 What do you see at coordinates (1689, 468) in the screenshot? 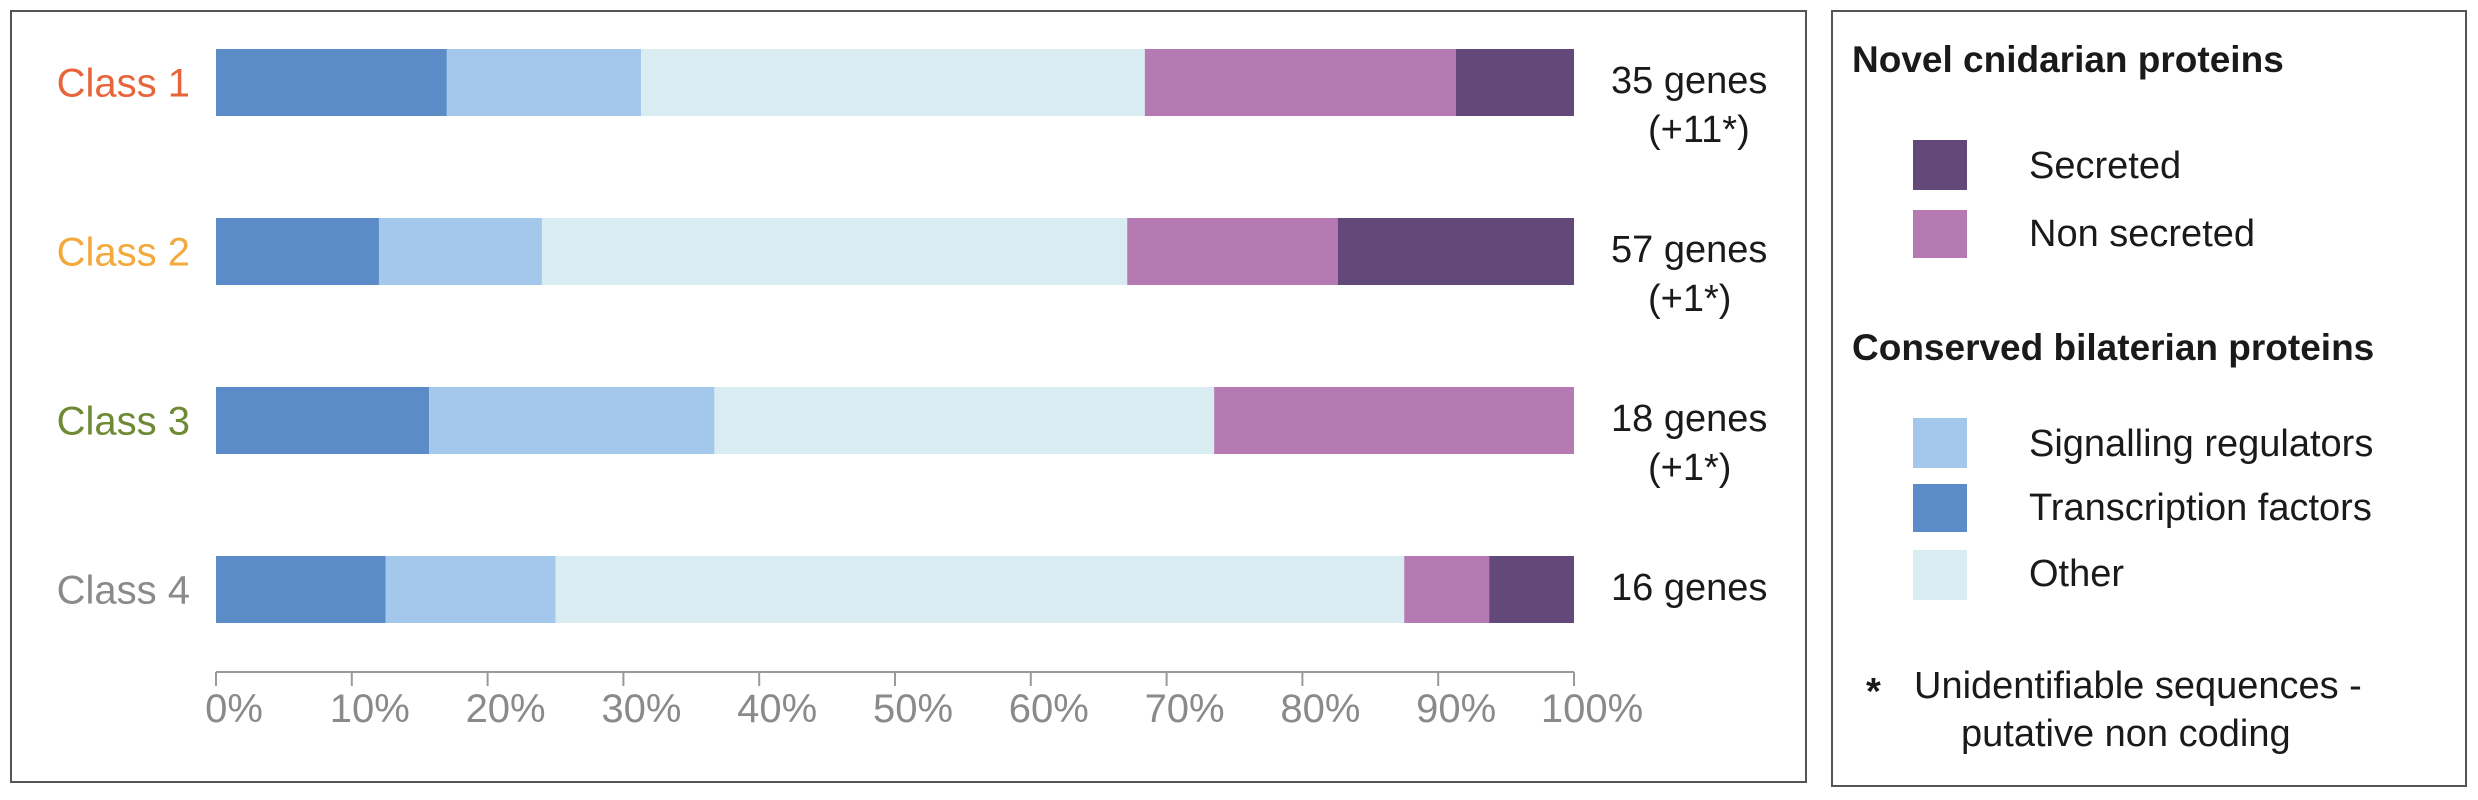
I see `unidentified-count-class-3: (+1*)` at bounding box center [1689, 468].